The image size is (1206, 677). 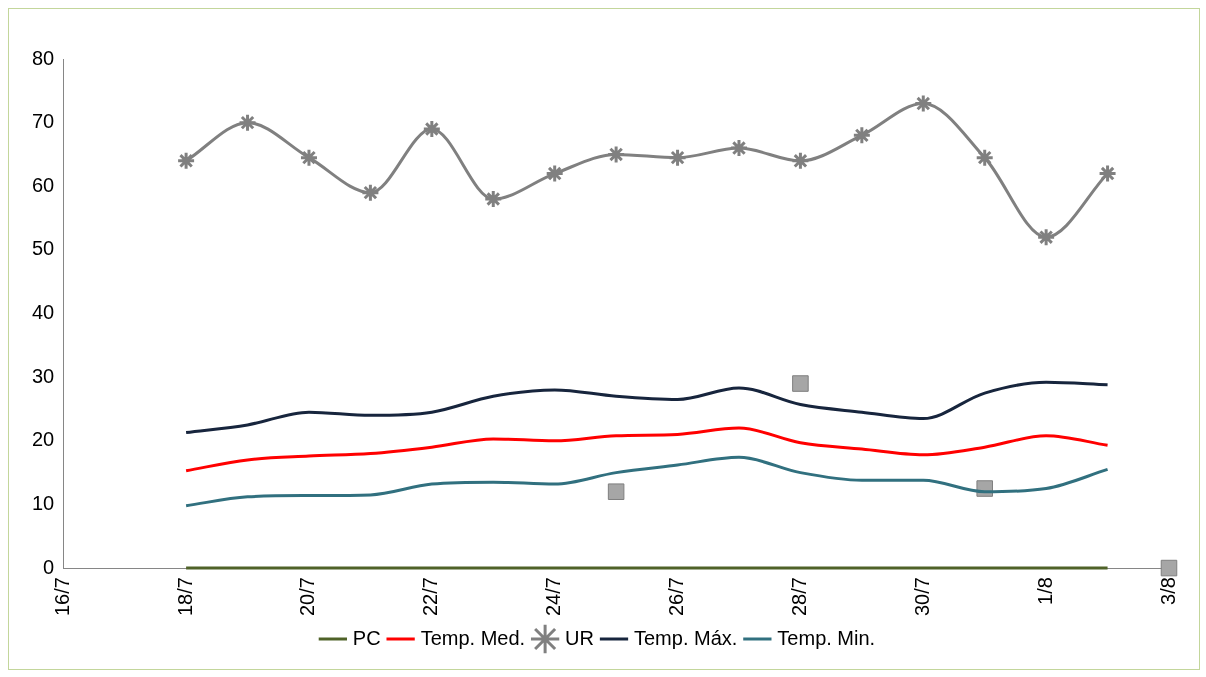 I want to click on x-tick-label: 28/7, so click(x=798, y=597).